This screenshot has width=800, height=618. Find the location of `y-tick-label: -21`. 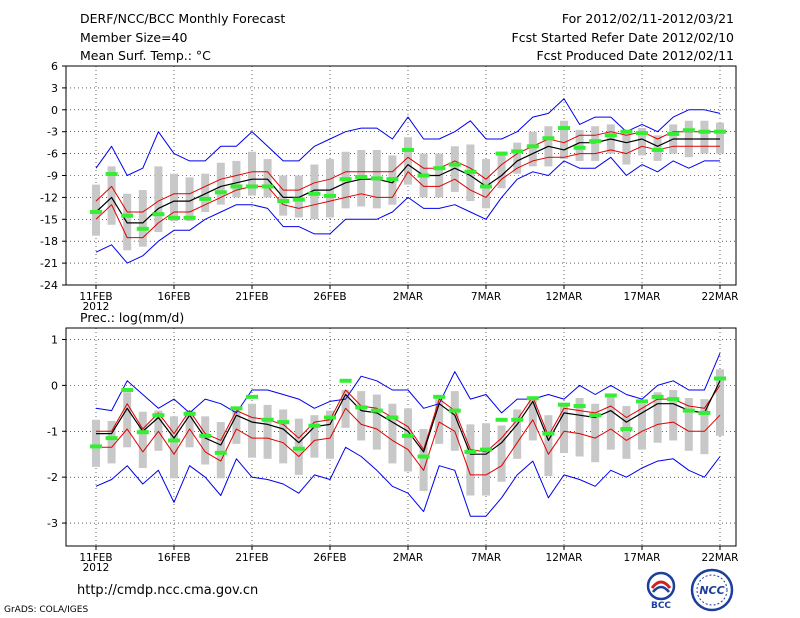

y-tick-label: -21 is located at coordinates (49, 263).